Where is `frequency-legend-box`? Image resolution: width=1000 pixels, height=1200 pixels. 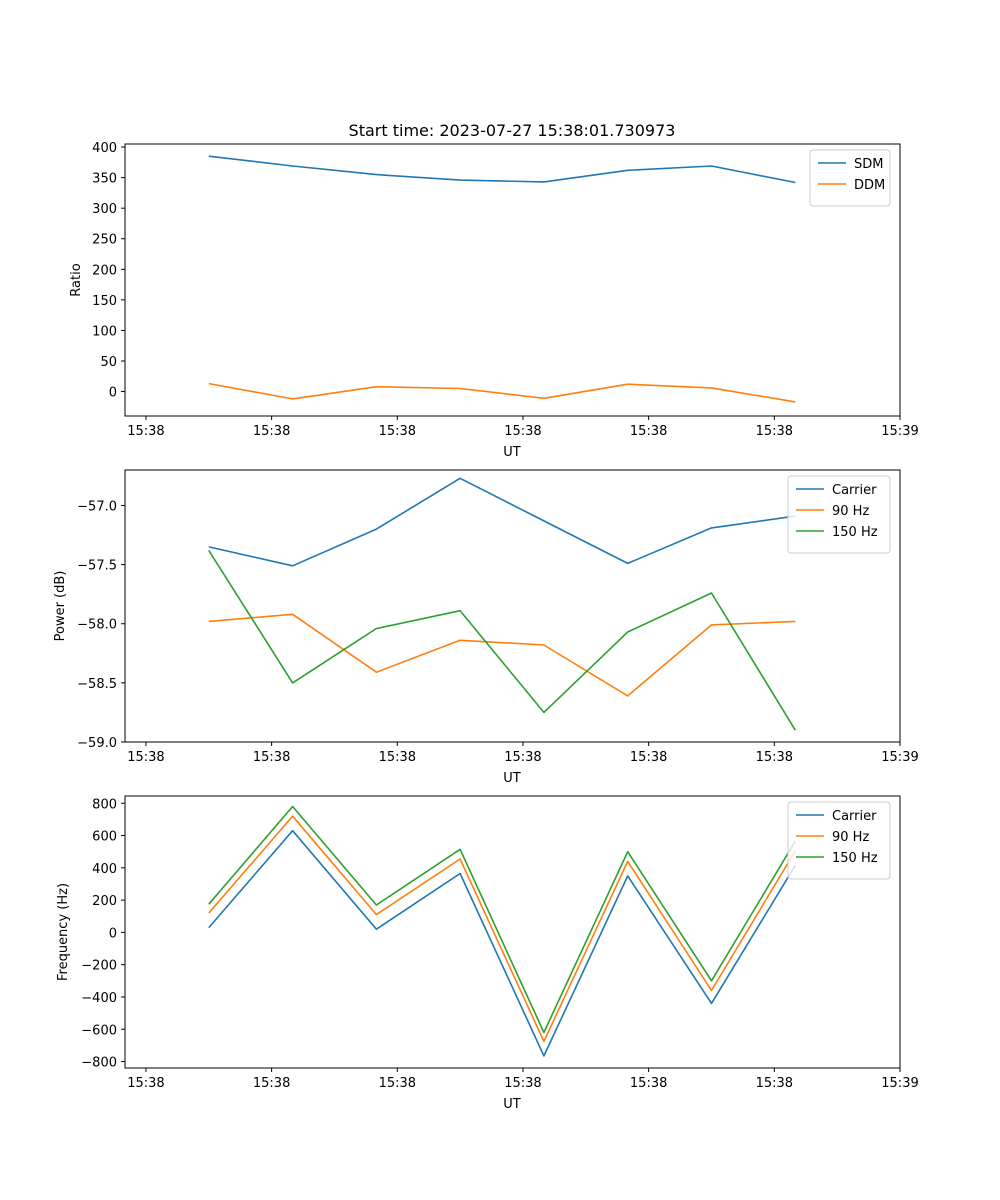 frequency-legend-box is located at coordinates (839, 840).